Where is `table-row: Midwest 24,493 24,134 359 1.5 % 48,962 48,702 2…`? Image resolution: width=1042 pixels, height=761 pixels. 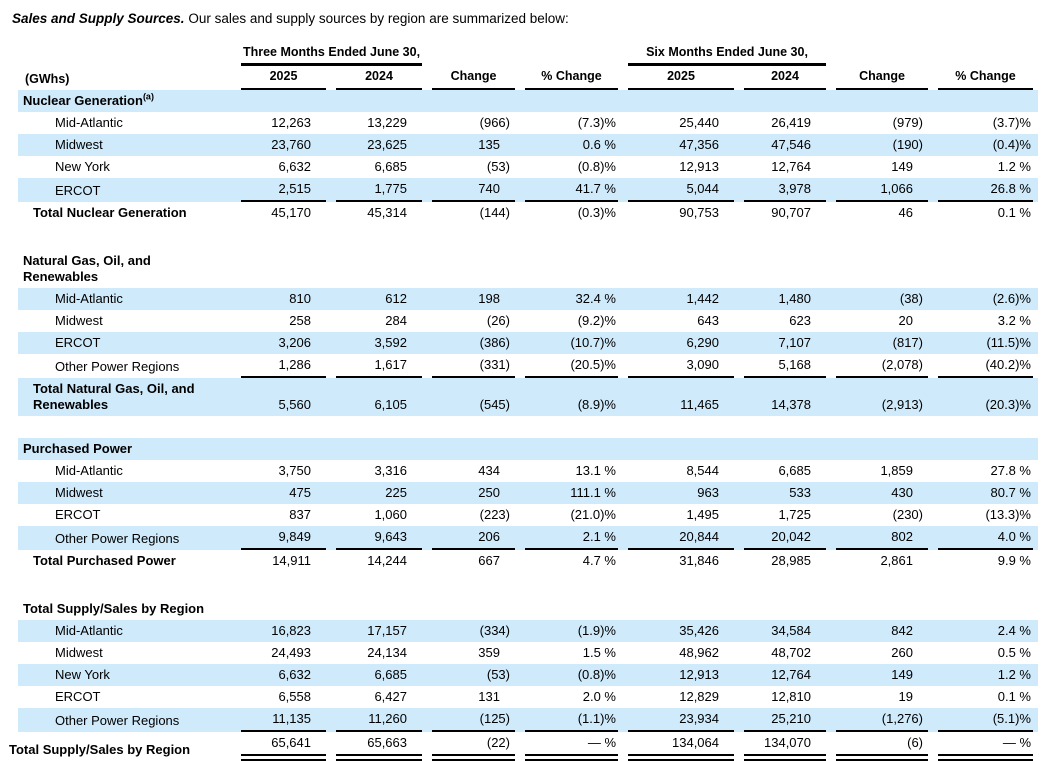
table-row: Midwest 24,493 24,134 359 1.5 % 48,962 48,702 2… is located at coordinates (528, 653).